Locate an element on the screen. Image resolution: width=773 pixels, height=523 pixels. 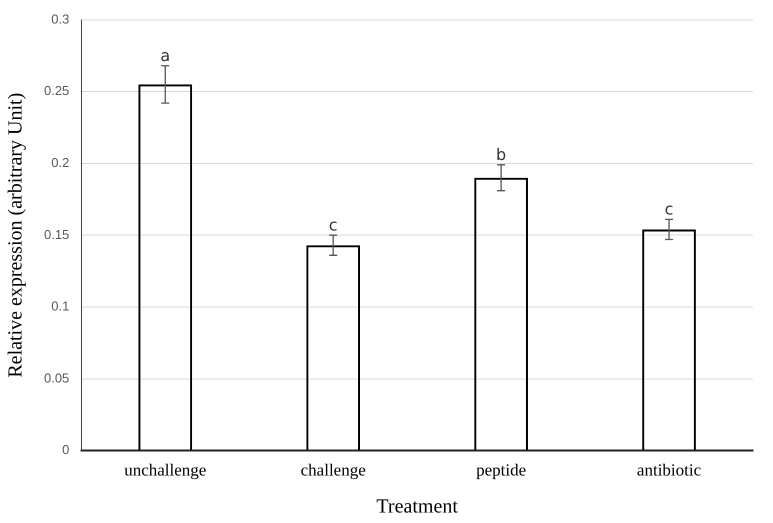
y-tick-label: 0.2 is located at coordinates (60, 162).